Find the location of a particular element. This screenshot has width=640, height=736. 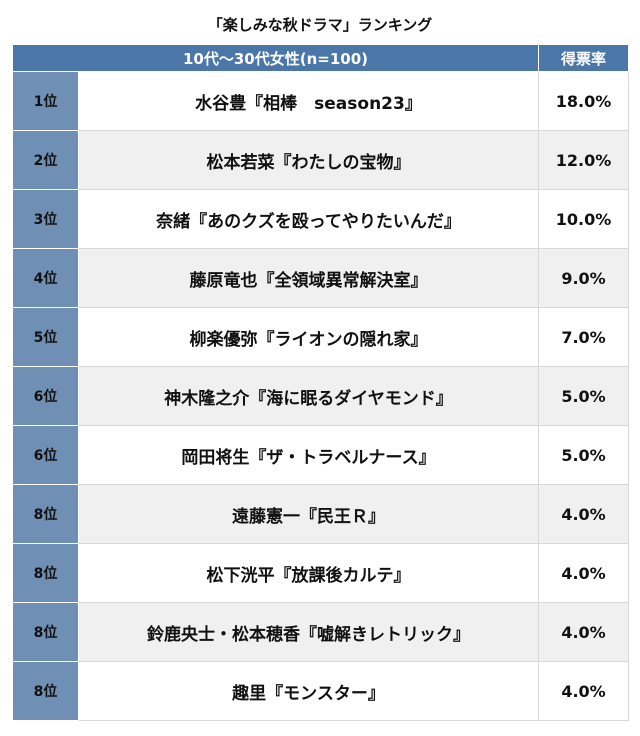

score-cell: 10.0% is located at coordinates (583, 219).